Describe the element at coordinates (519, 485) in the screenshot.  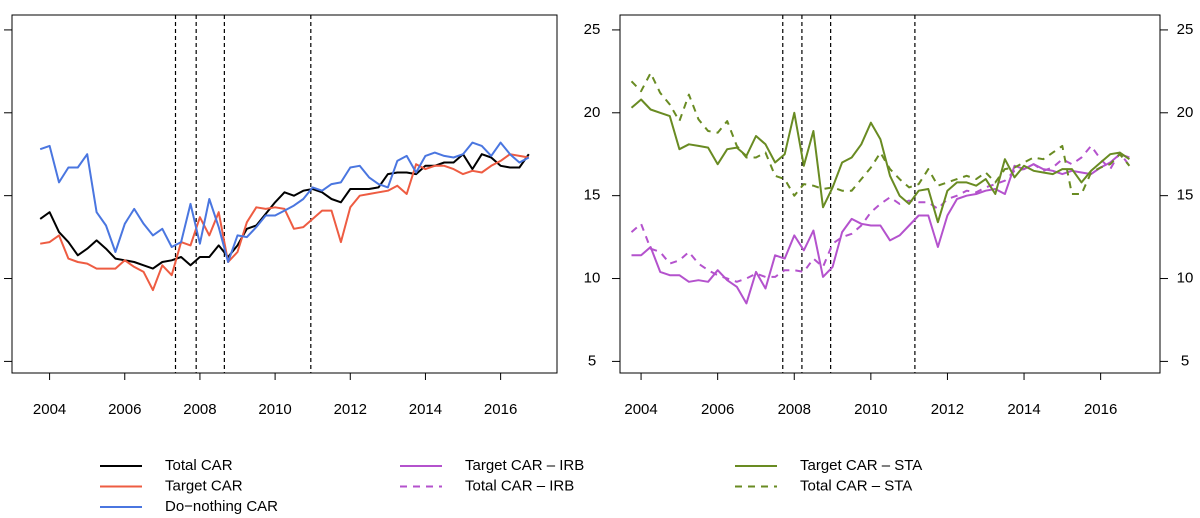
I see `legend-label: Total CAR – IRB` at that location.